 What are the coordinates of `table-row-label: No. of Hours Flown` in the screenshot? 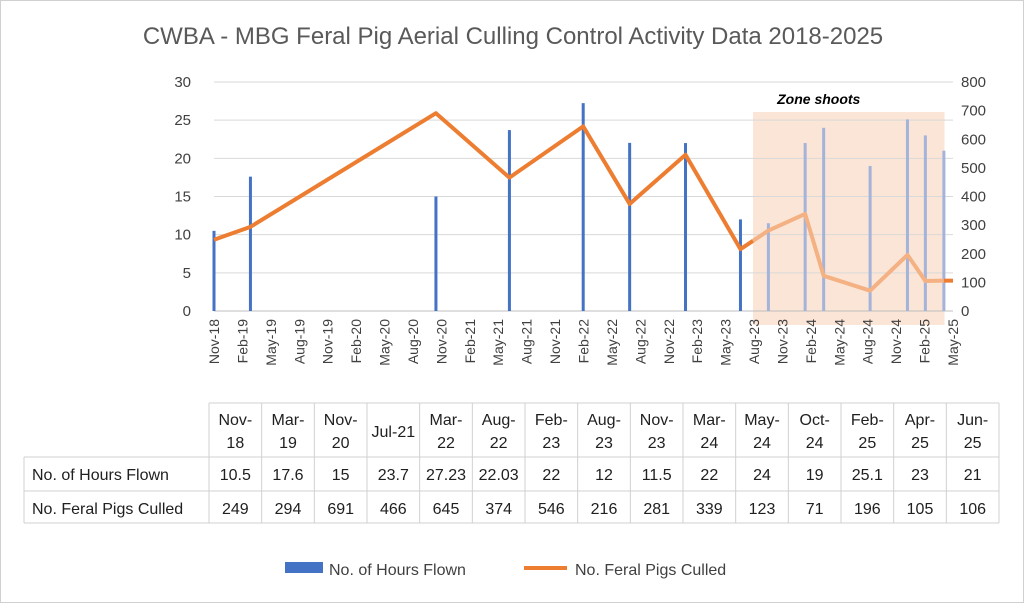 It's located at (100, 475).